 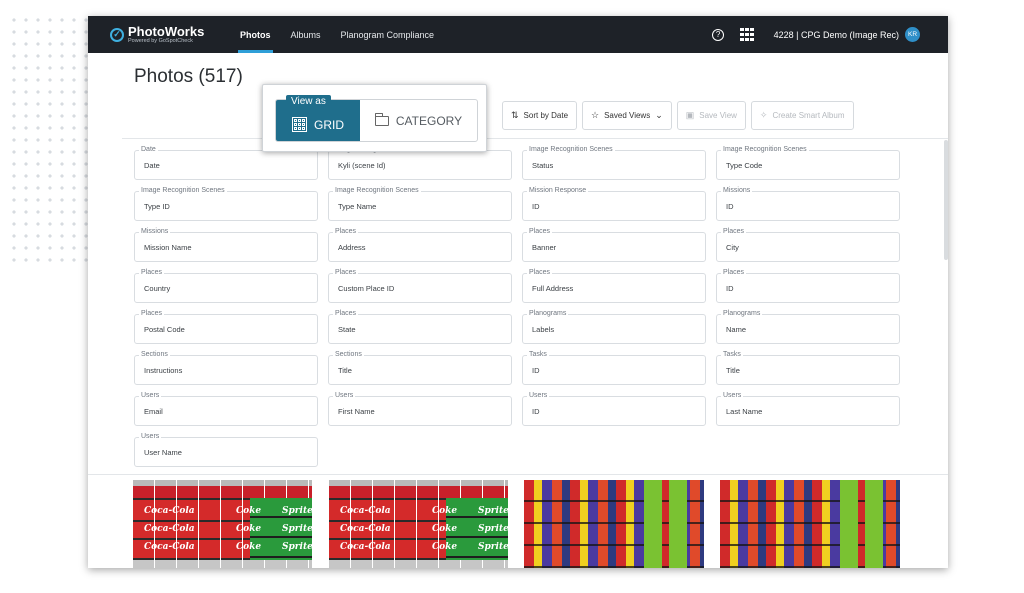 What do you see at coordinates (148, 150) in the screenshot?
I see `filter-group-label: Date` at bounding box center [148, 150].